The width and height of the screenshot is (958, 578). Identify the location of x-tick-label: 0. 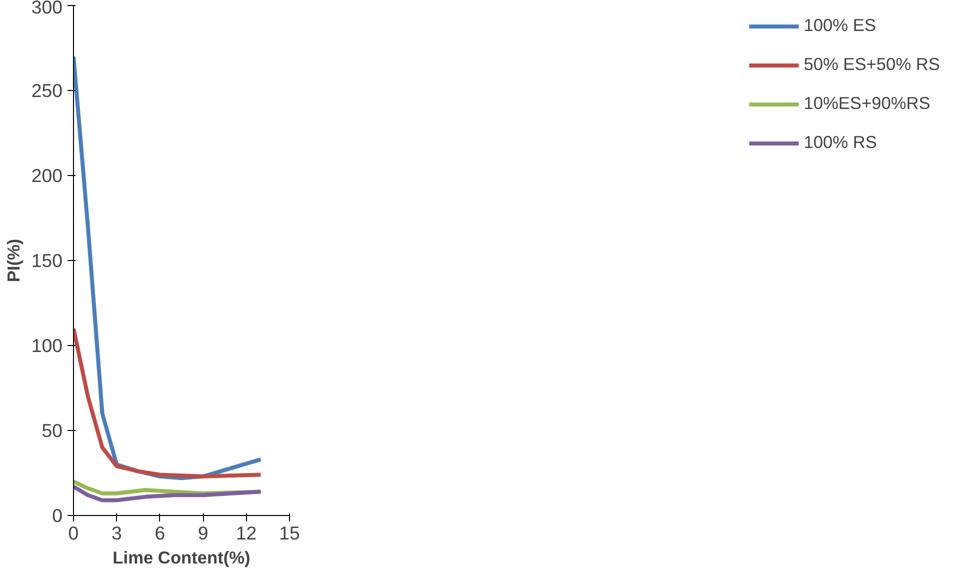
(73, 533).